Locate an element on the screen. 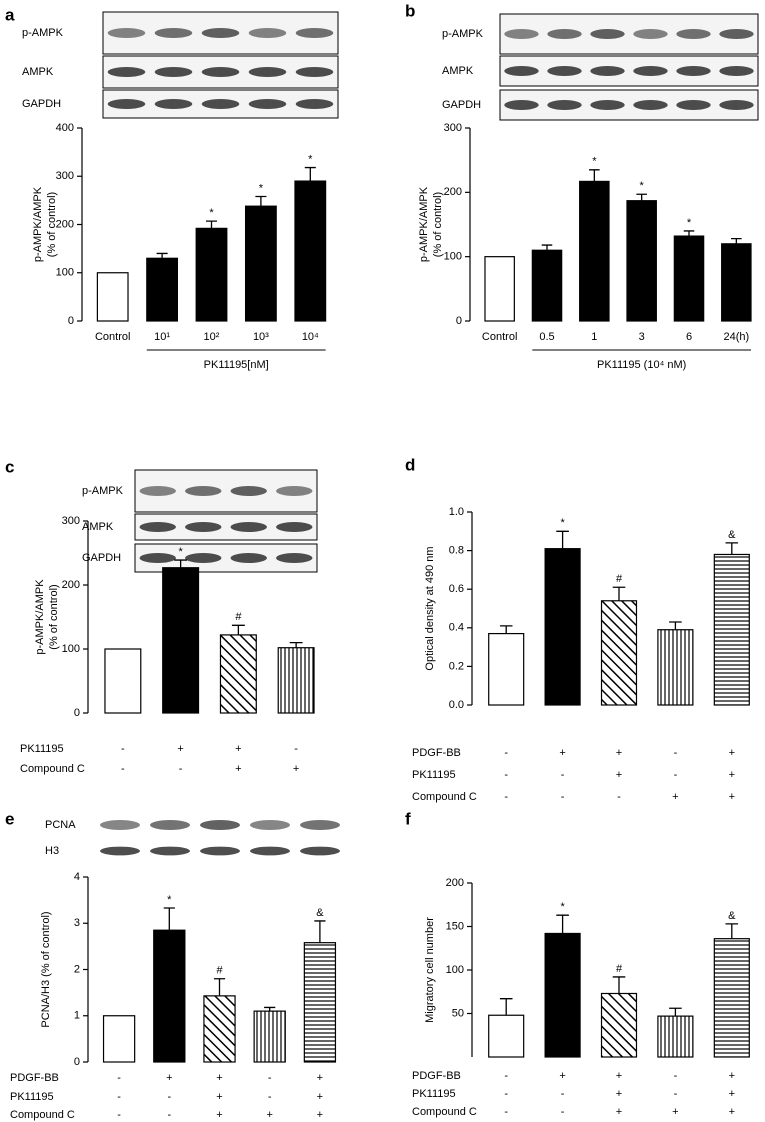  y-tick-label: 150 is located at coordinates (455, 926).